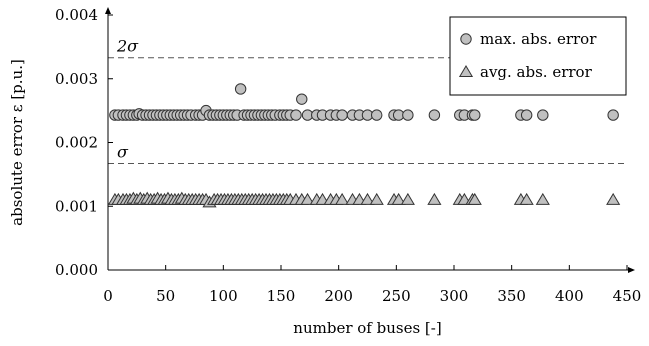 Image resolution: width=649 pixels, height=346 pixels. I want to click on y-tick-label: 0.000, so click(76, 270).